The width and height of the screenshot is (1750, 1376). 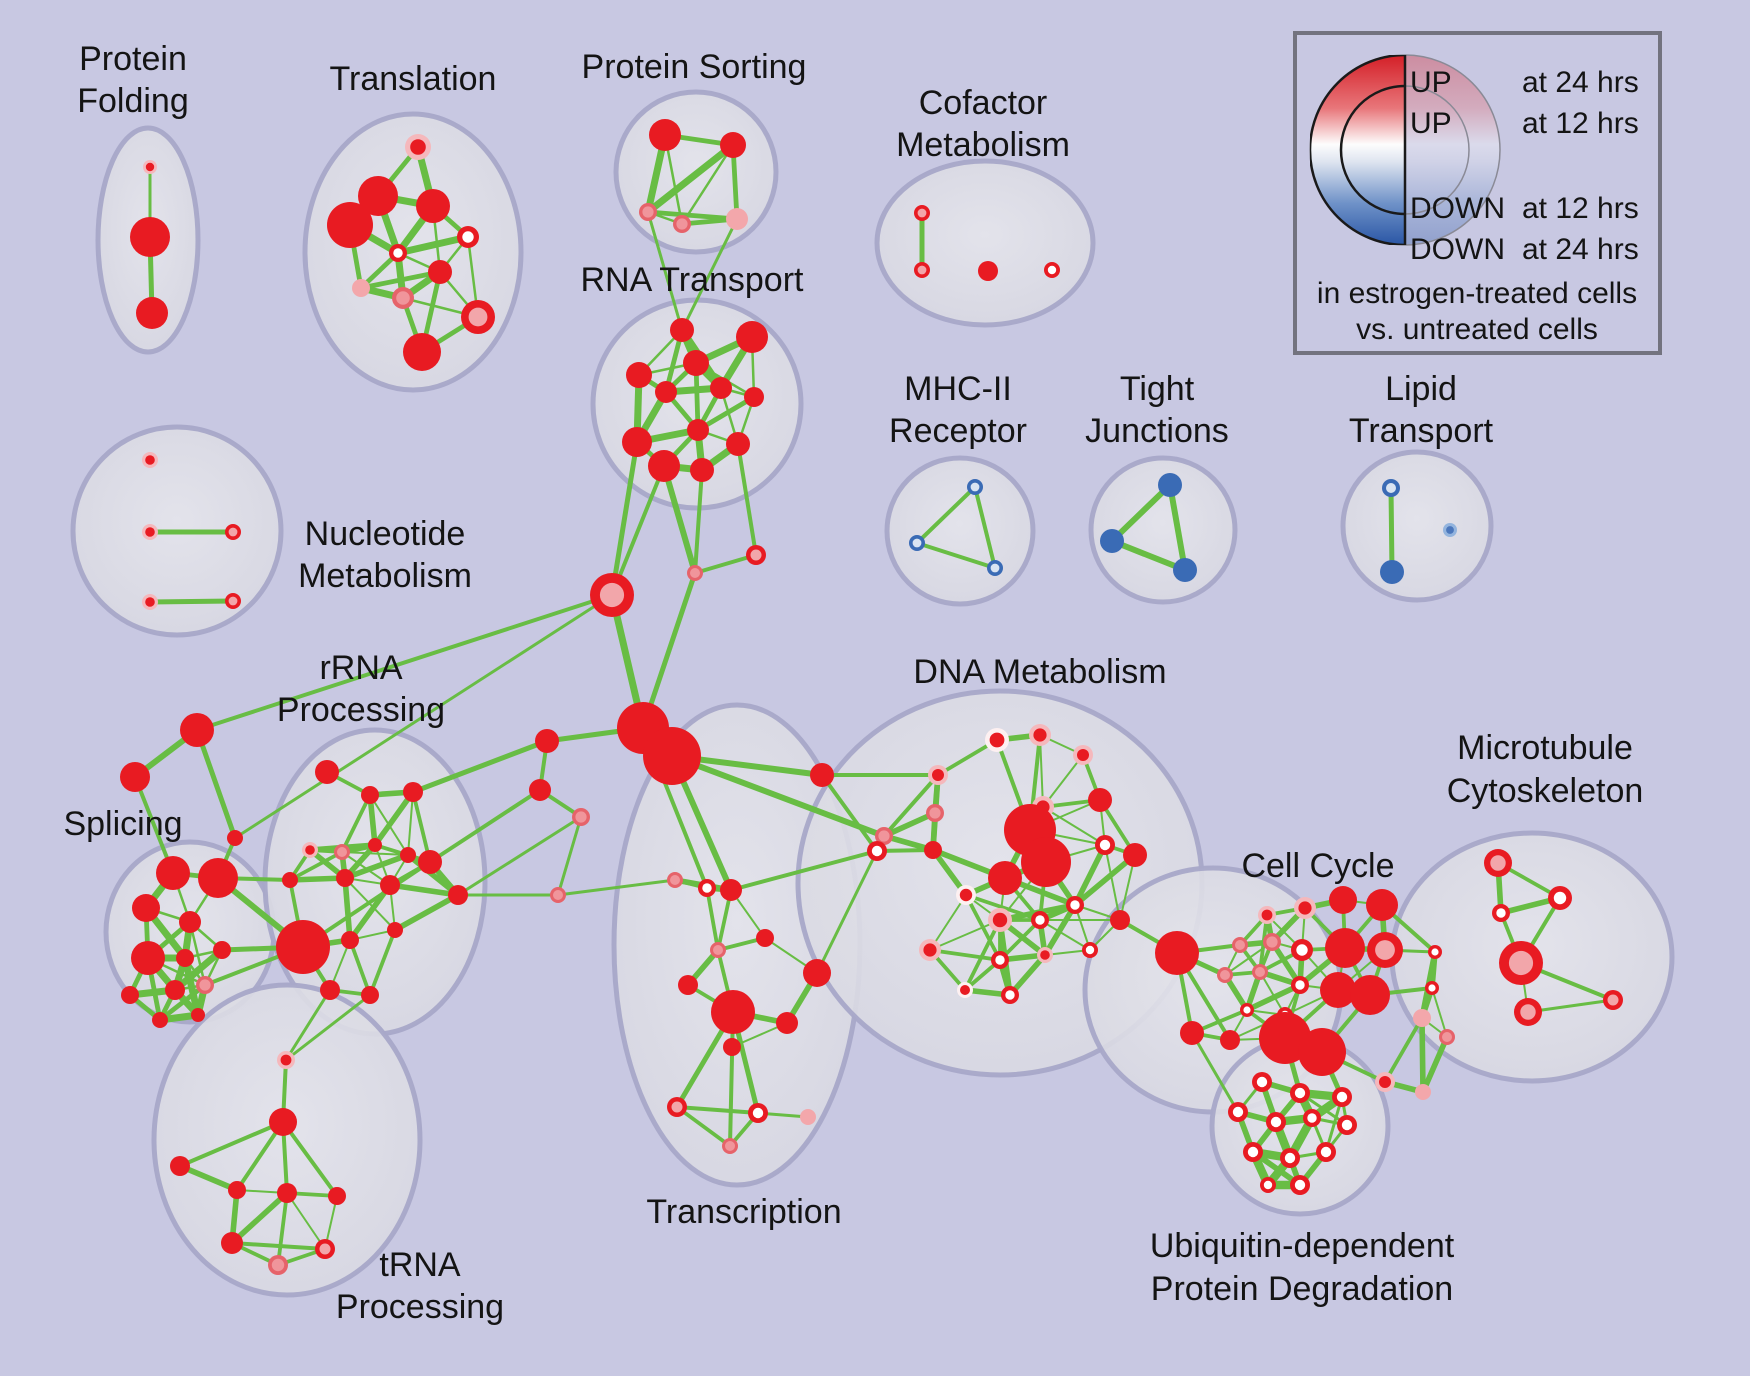 I want to click on edge-spine-spine, so click(x=725, y=564).